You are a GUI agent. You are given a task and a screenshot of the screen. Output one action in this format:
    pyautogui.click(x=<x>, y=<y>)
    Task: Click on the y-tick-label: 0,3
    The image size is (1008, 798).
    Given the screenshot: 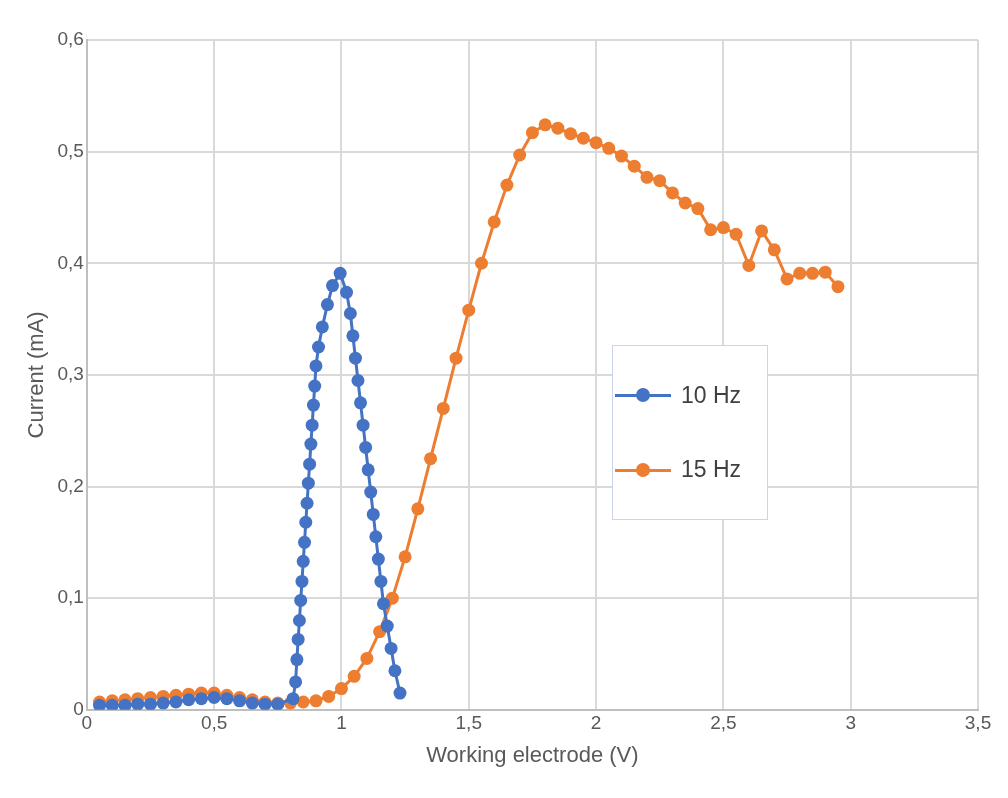 What is the action you would take?
    pyautogui.click(x=70, y=374)
    